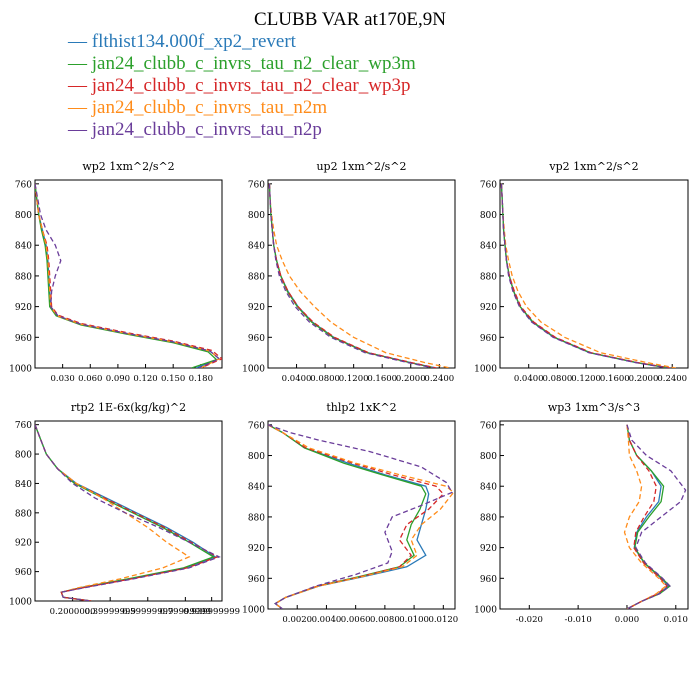 This screenshot has width=700, height=700. I want to click on legend-label: flthist134.000f_xp2_revert, so click(193, 41).